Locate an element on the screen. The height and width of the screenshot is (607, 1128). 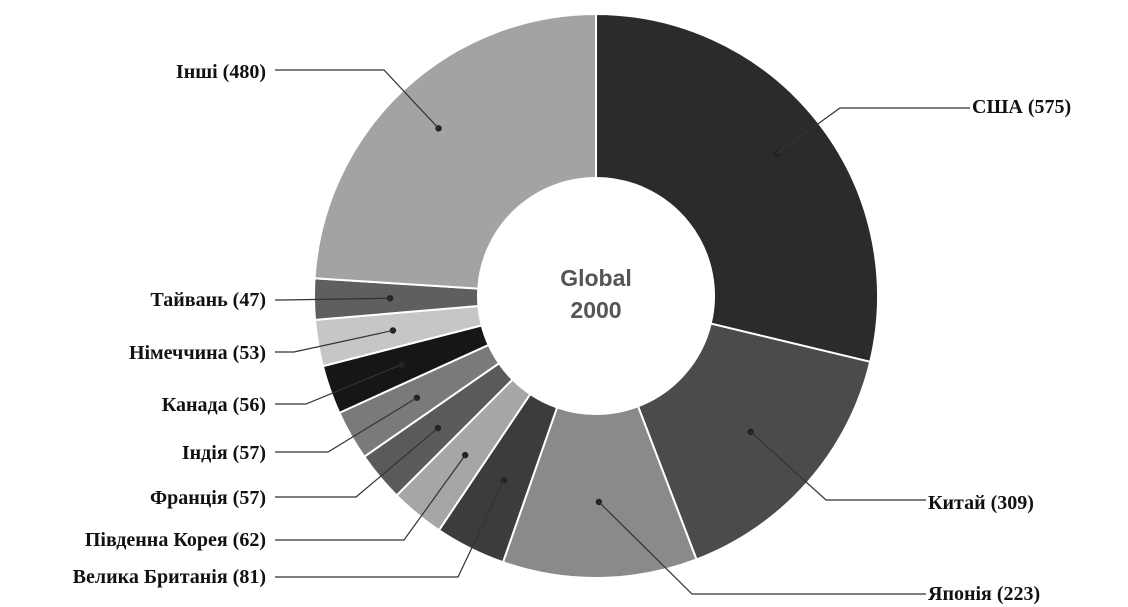
slice-label-німеччина: Німеччина (53) is located at coordinates (197, 353).